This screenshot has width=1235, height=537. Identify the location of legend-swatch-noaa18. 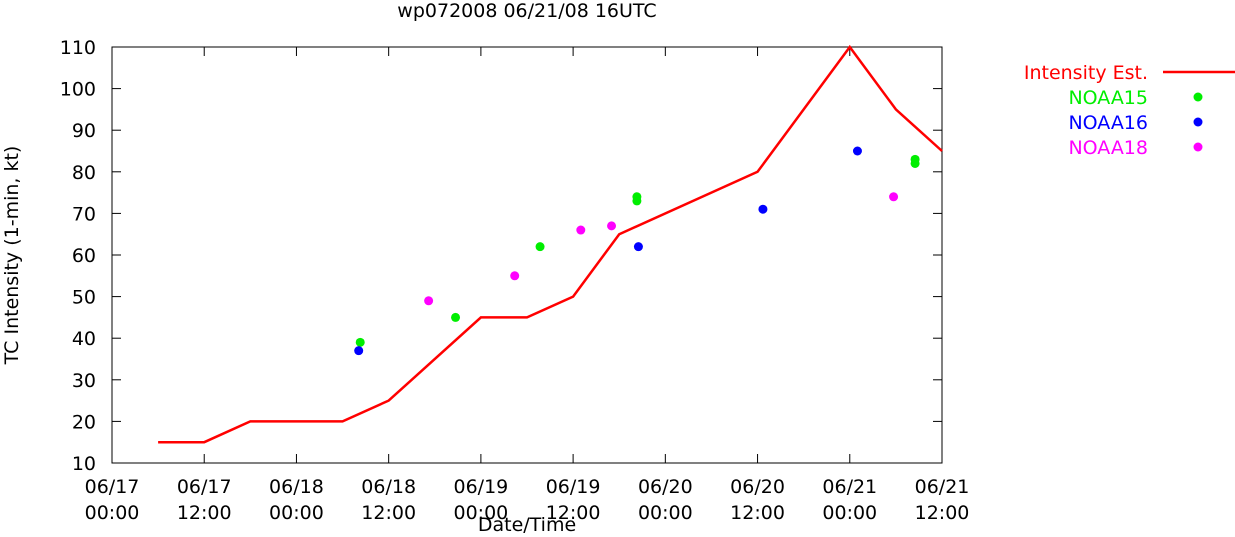
(1198, 147).